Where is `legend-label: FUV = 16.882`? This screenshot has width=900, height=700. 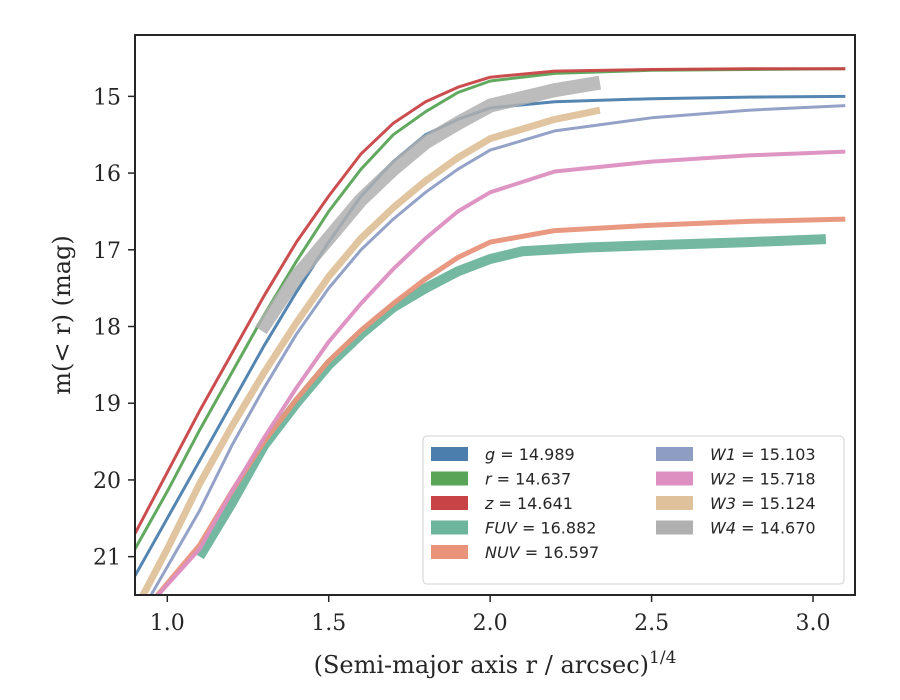
legend-label: FUV = 16.882 is located at coordinates (540, 528).